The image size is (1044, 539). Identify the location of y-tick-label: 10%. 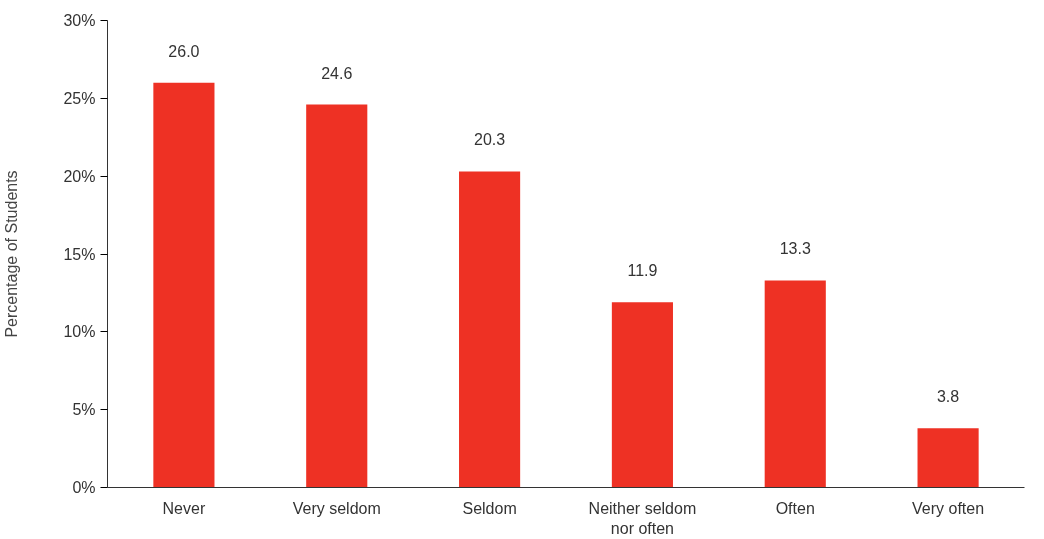
(79, 332).